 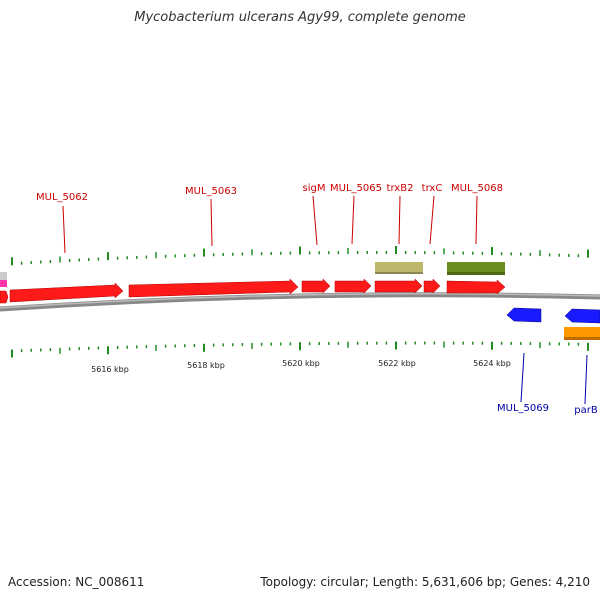 I want to click on forward-leader-lines, so click(x=270, y=224).